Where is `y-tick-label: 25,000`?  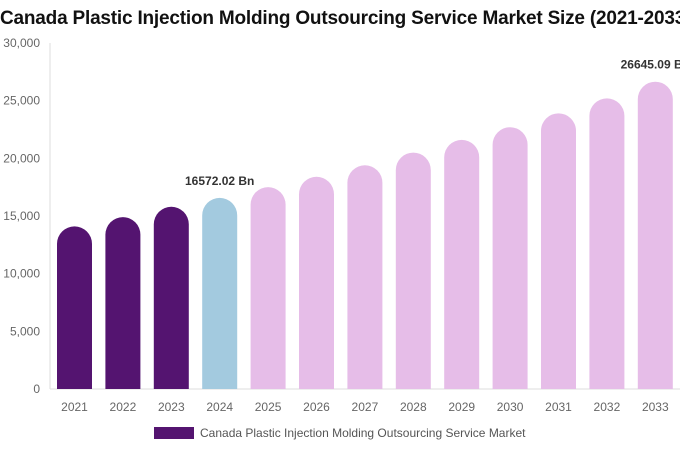
y-tick-label: 25,000 is located at coordinates (21, 101).